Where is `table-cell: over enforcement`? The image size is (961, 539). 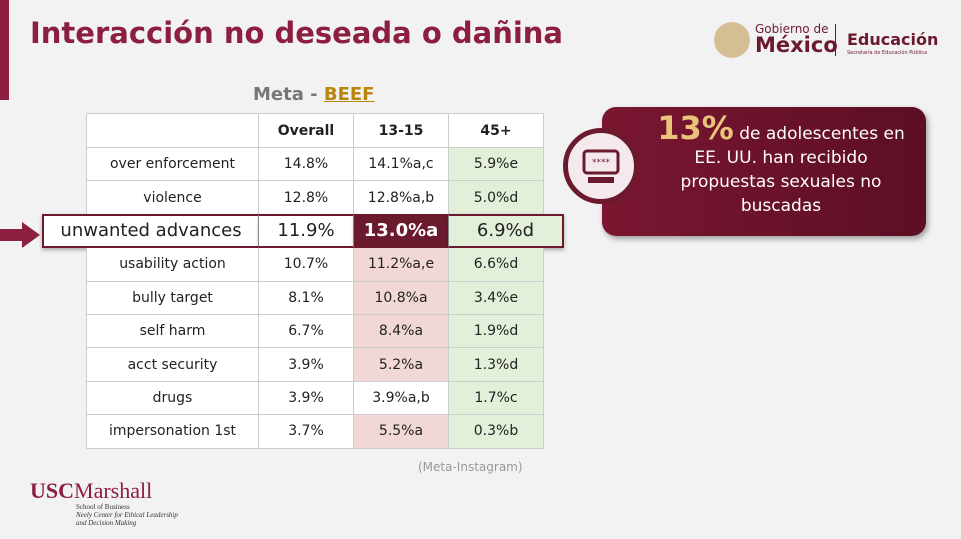 table-cell: over enforcement is located at coordinates (172, 165).